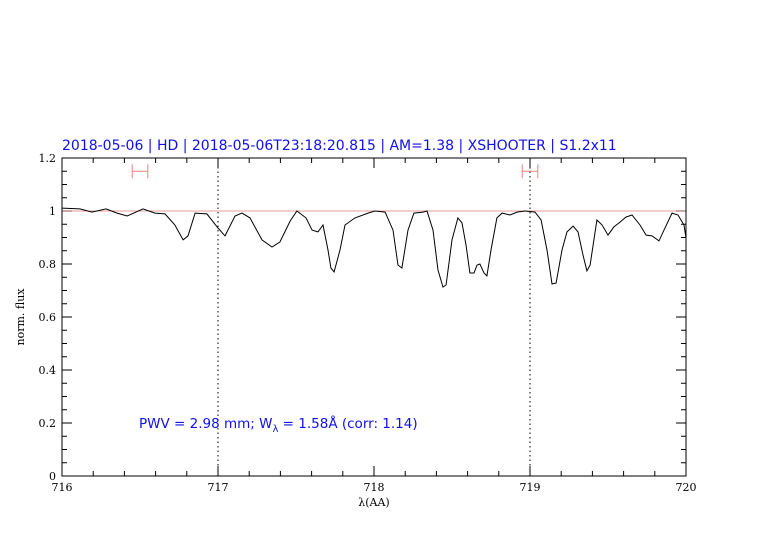 This screenshot has height=542, width=782. What do you see at coordinates (374, 247) in the screenshot?
I see `spectrum-line` at bounding box center [374, 247].